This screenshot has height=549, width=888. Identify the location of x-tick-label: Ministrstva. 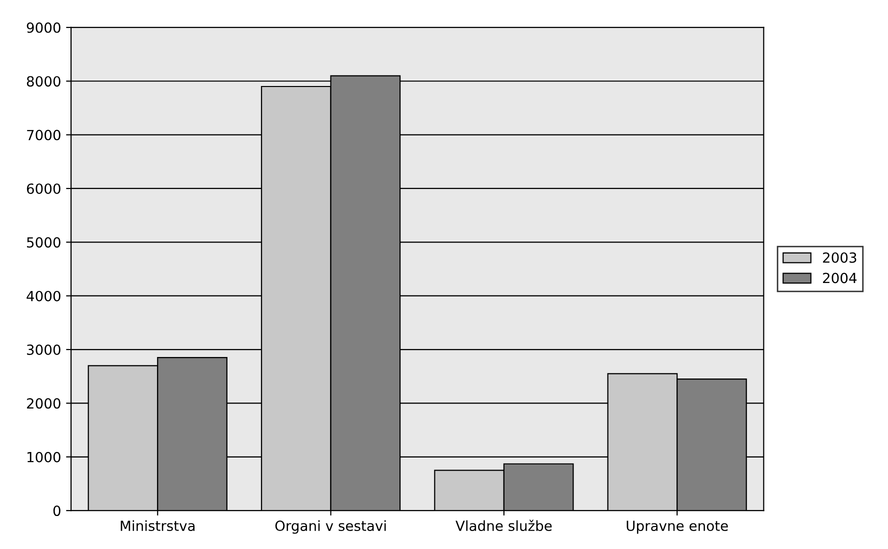
(157, 526).